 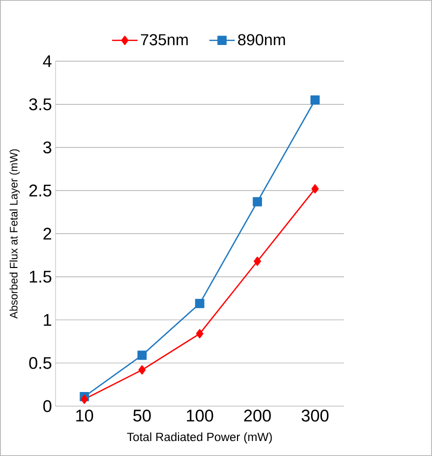 What do you see at coordinates (257, 416) in the screenshot?
I see `x-tick-label: 200` at bounding box center [257, 416].